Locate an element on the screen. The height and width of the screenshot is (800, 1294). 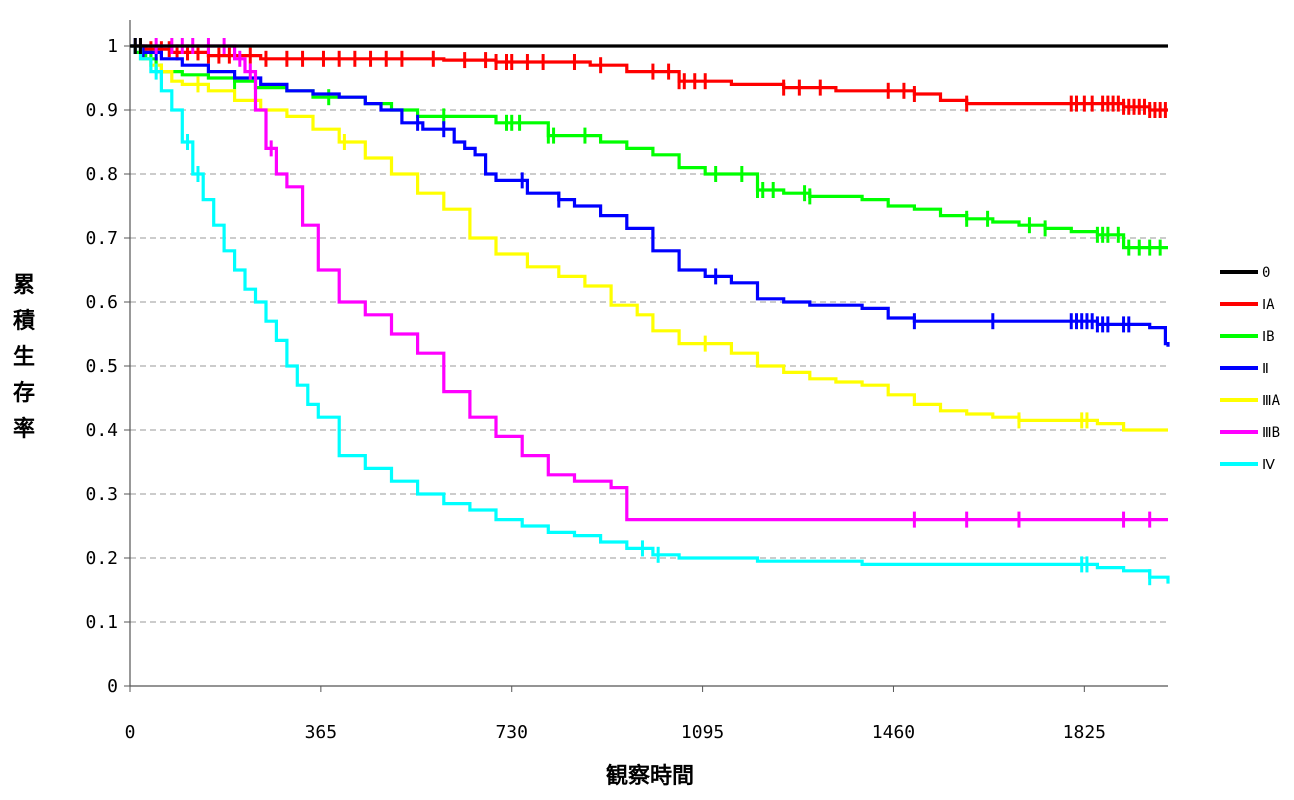
y-tick-label: 0.3 is located at coordinates (101, 494).